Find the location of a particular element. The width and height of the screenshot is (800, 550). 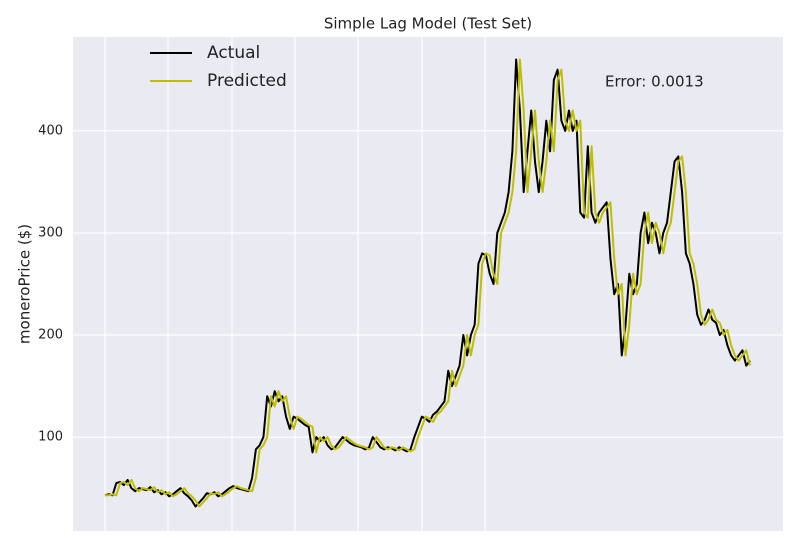

y-tick-label: 400 is located at coordinates (50, 130).